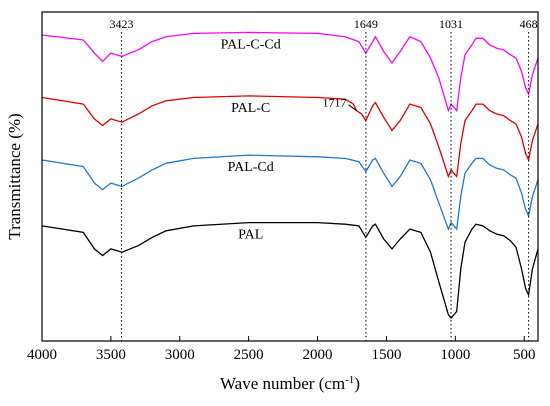 The height and width of the screenshot is (406, 550). I want to click on series-label-pal-c-cd: PAL-C-Cd, so click(251, 44).